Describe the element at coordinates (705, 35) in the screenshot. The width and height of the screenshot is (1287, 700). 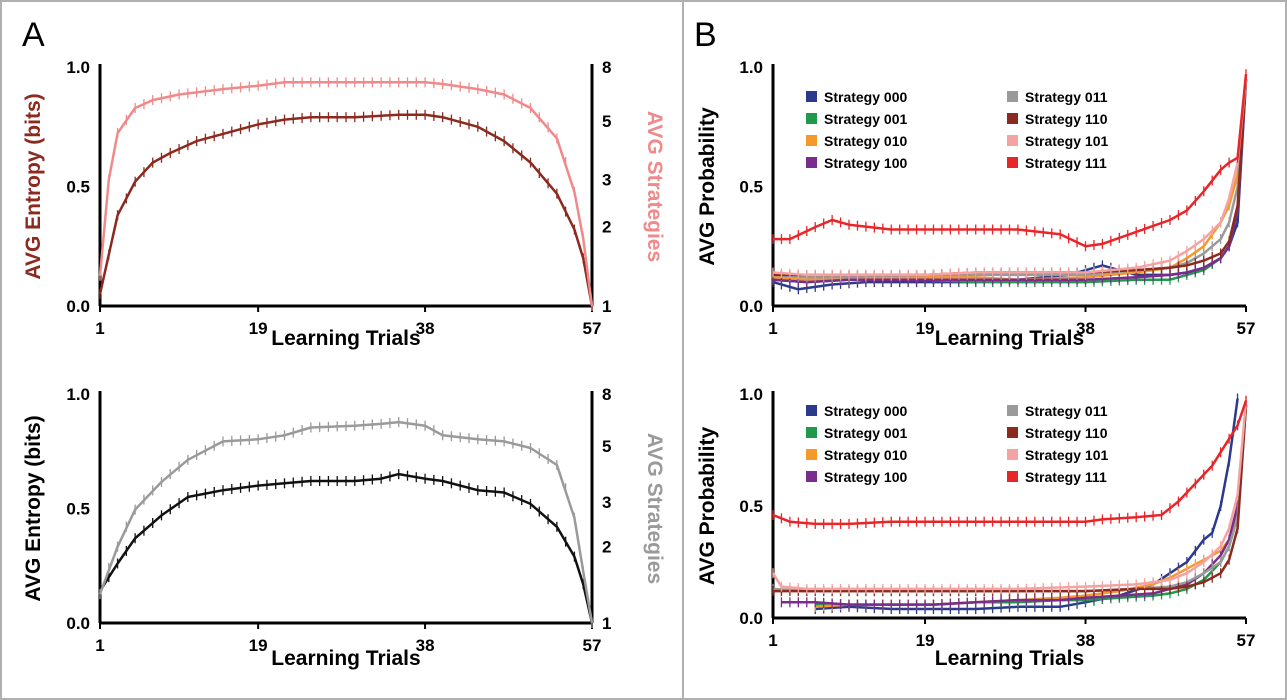
I see `panel-label-b: B` at that location.